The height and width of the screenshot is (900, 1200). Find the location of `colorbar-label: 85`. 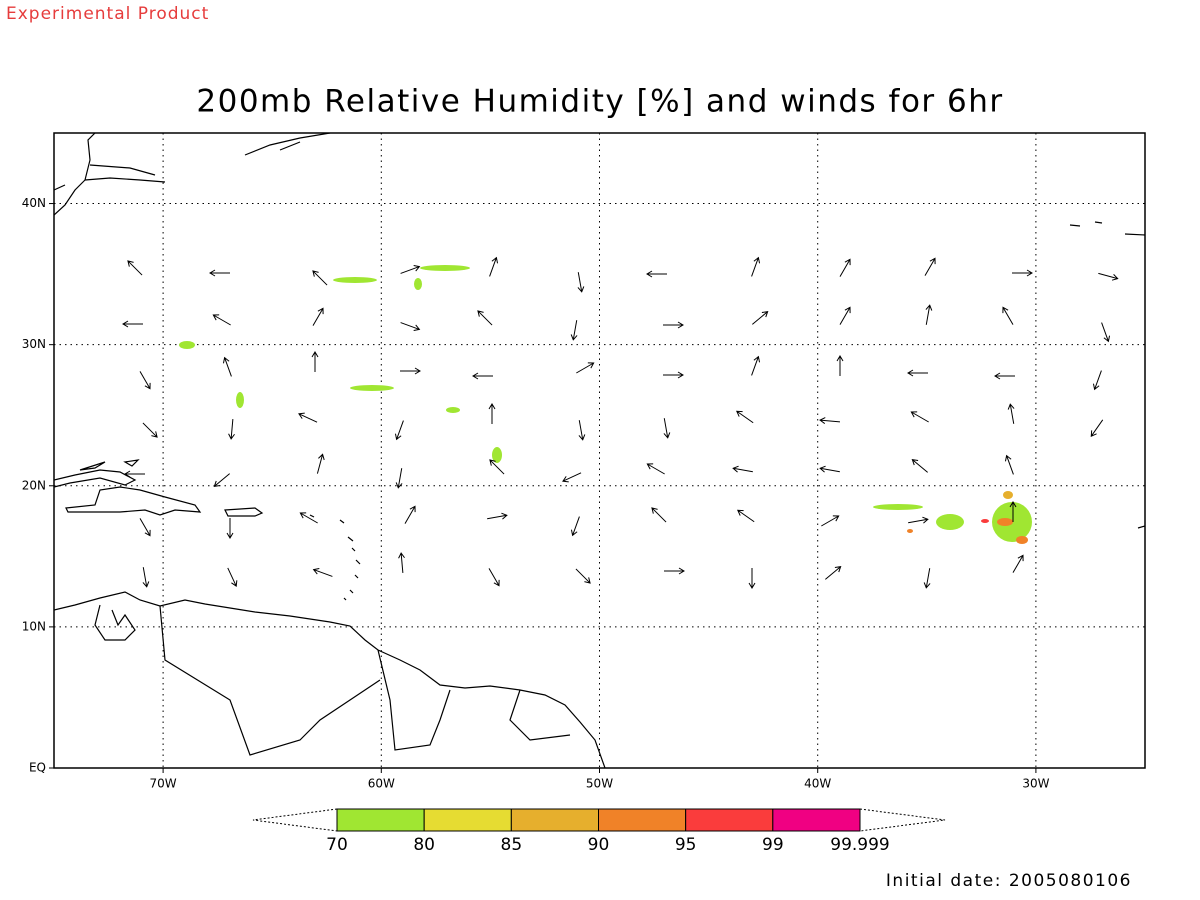

colorbar-label: 85 is located at coordinates (512, 845).